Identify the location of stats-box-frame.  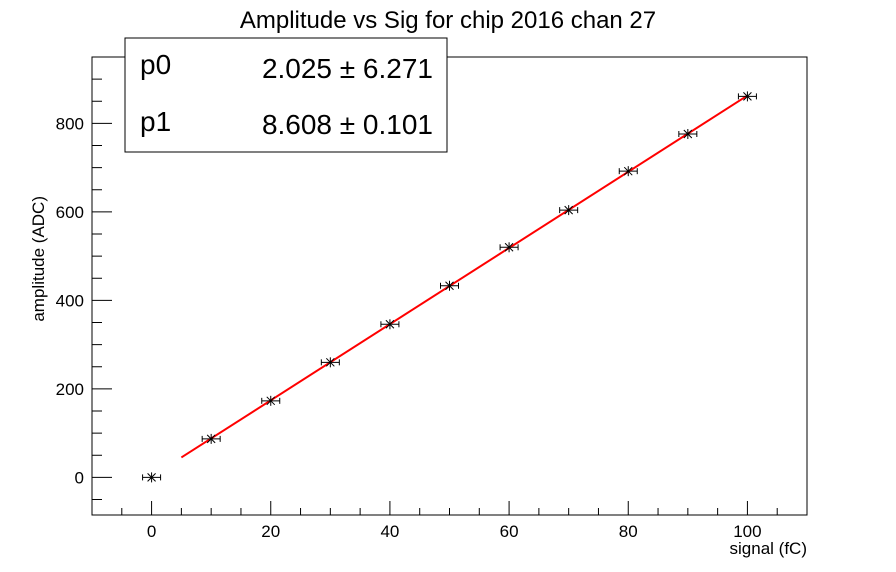
(286, 95).